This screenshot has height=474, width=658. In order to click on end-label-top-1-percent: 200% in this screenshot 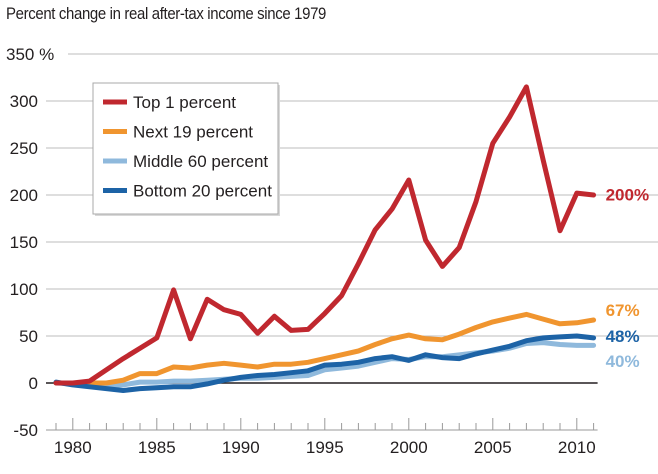, I will do `click(627, 195)`.